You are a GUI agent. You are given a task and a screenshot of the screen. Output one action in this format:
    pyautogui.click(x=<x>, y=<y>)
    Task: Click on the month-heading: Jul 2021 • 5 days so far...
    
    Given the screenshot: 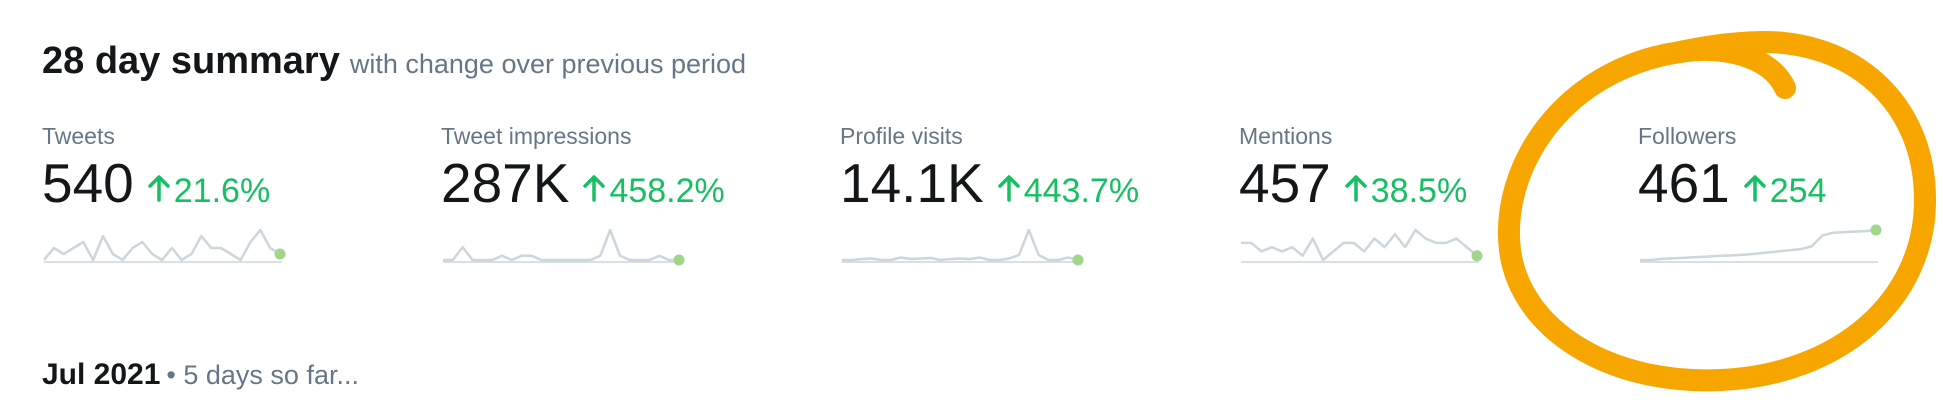 What is the action you would take?
    pyautogui.click(x=200, y=375)
    